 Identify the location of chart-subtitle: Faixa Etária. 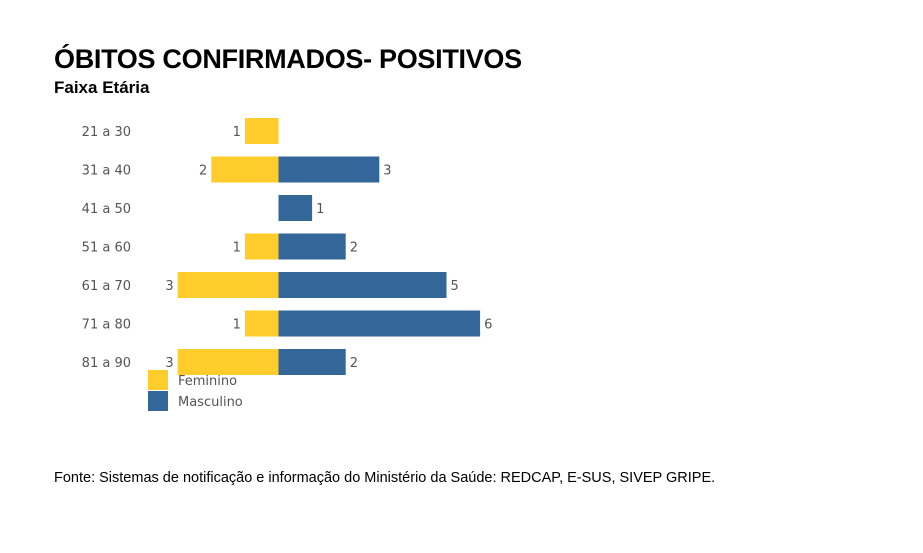
(102, 87).